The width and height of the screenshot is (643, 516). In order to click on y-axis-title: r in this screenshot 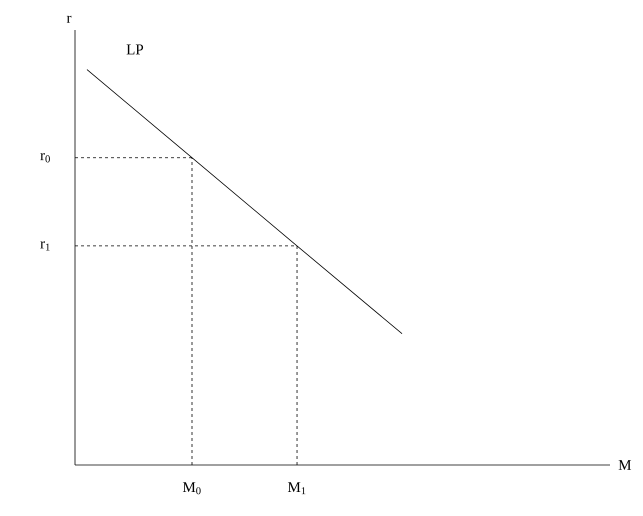, I will do `click(69, 19)`.